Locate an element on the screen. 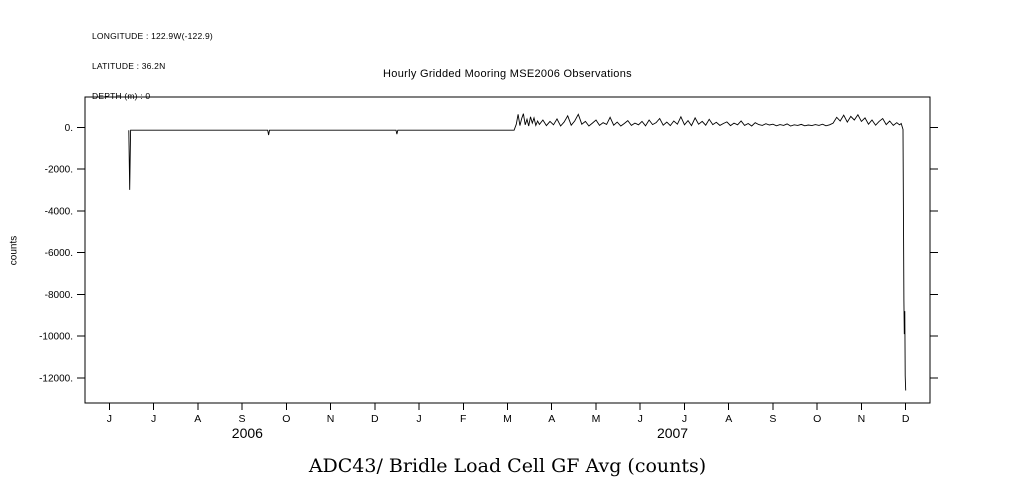 The height and width of the screenshot is (504, 1009). y-tick-label: -4000. is located at coordinates (59, 211).